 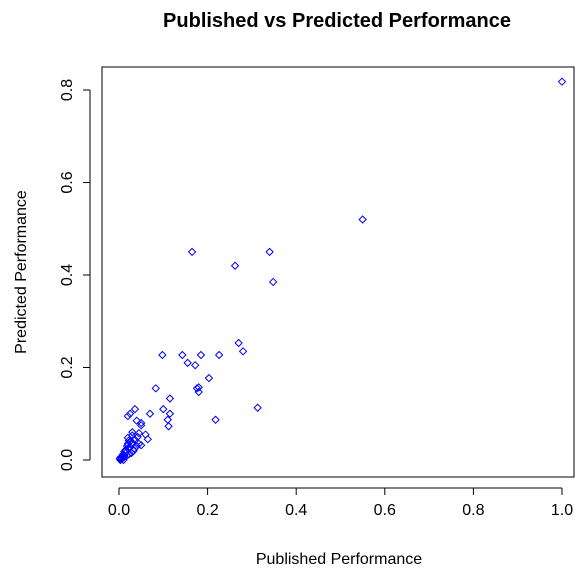 I want to click on x-tick-label: 1.0, so click(x=562, y=510).